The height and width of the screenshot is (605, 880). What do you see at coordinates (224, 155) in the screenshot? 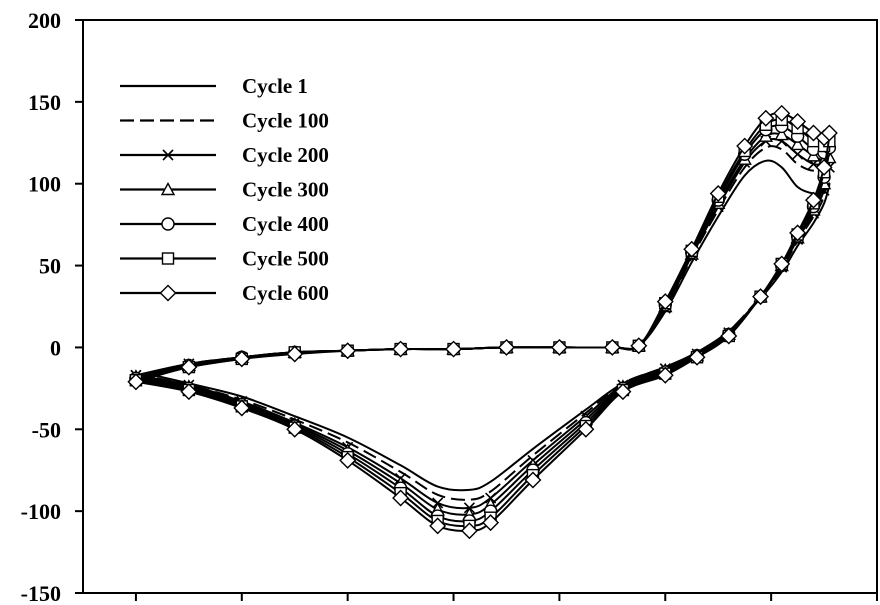
I see `legend-entry: Cycle 200` at bounding box center [224, 155].